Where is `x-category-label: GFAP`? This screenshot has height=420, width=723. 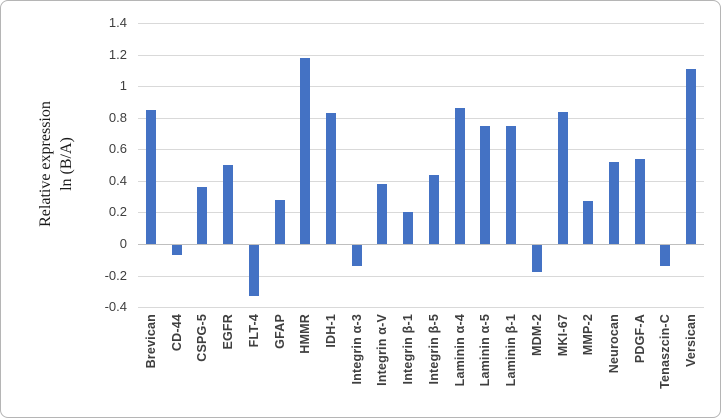
x-category-label: GFAP is located at coordinates (279, 331).